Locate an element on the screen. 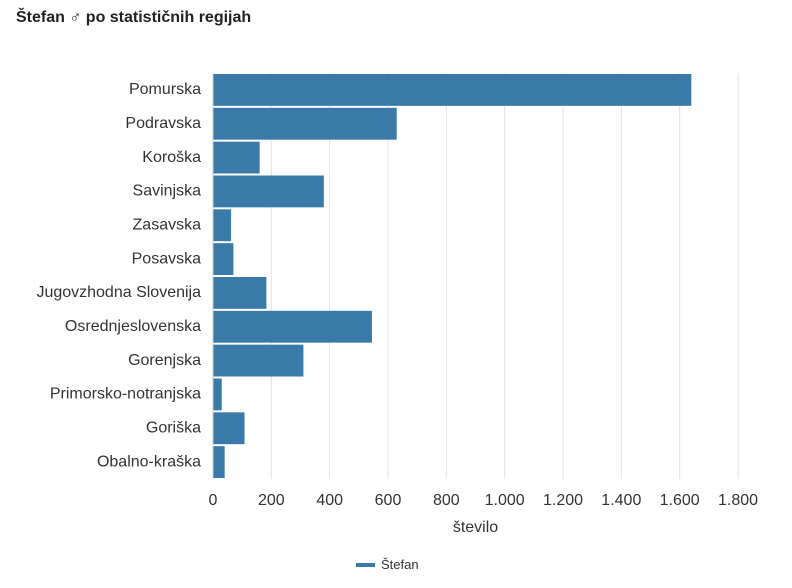 The height and width of the screenshot is (588, 792). bar-zasavska is located at coordinates (222, 225).